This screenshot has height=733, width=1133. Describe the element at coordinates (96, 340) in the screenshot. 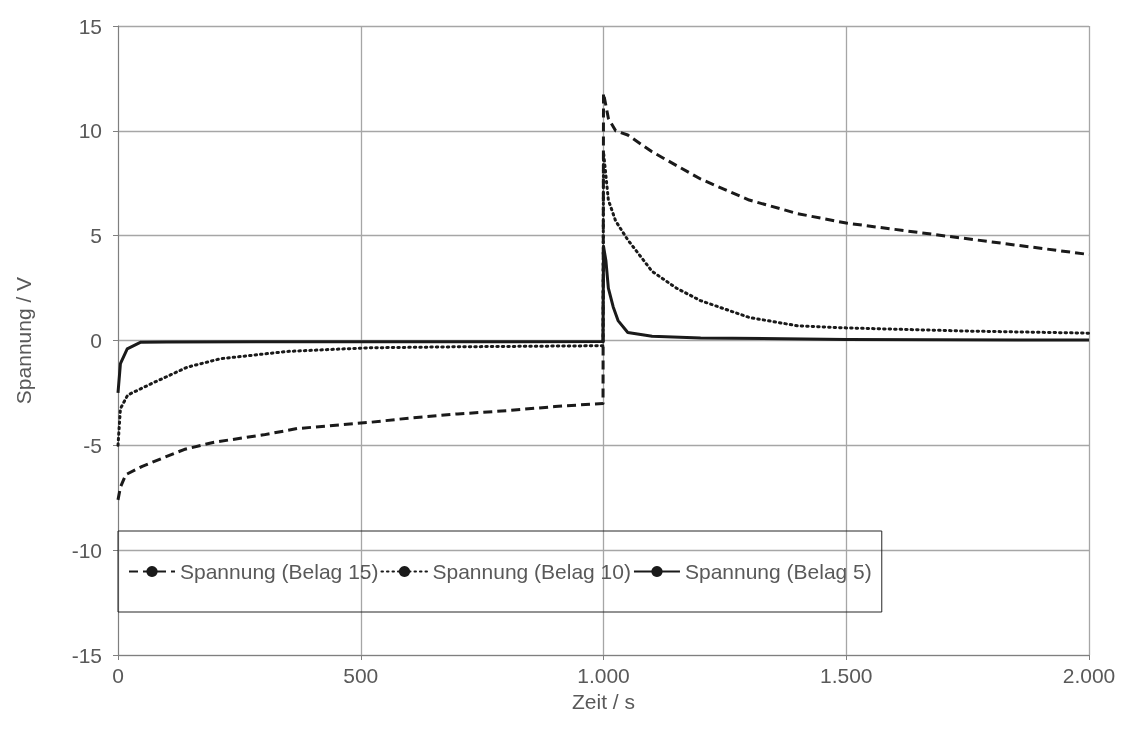

I see `y-tick-label: 0` at that location.